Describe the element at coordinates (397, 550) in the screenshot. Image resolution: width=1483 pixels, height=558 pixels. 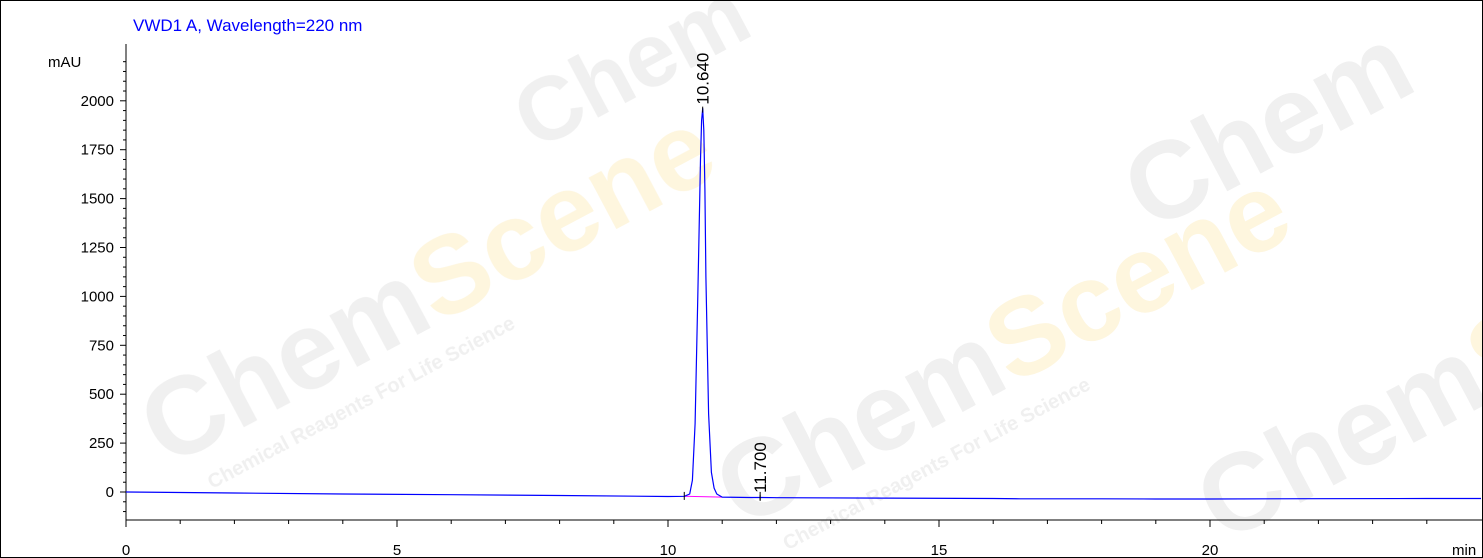
I see `x-tick-label: 5` at that location.